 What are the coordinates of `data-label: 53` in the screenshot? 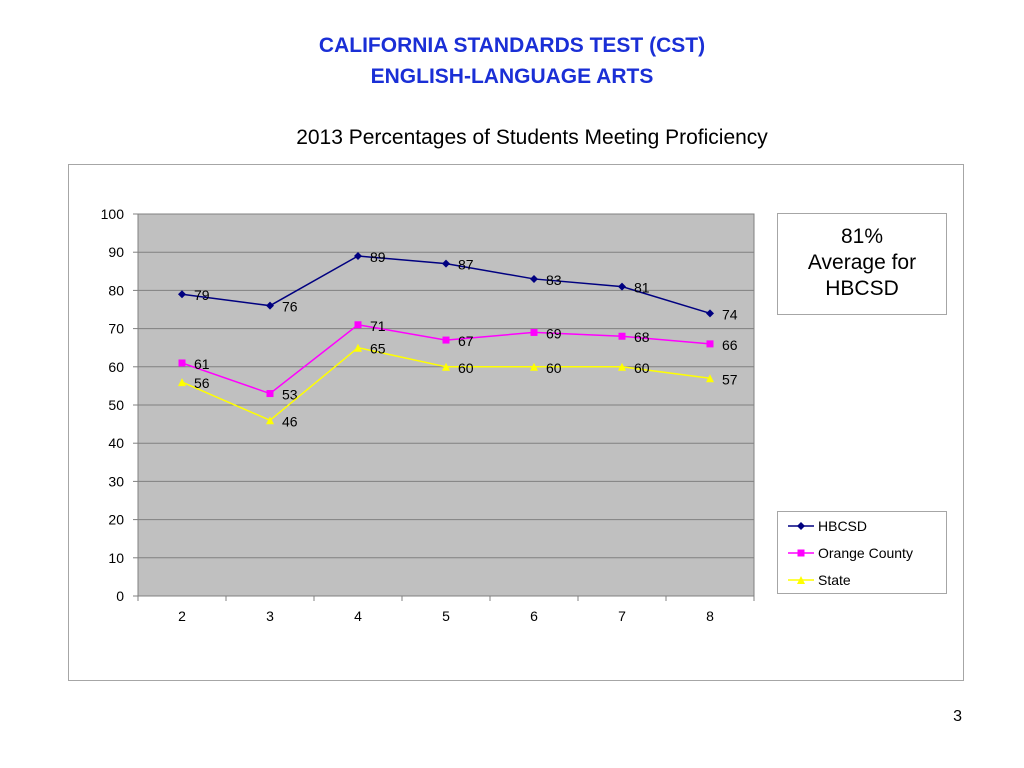 It's located at (290, 395).